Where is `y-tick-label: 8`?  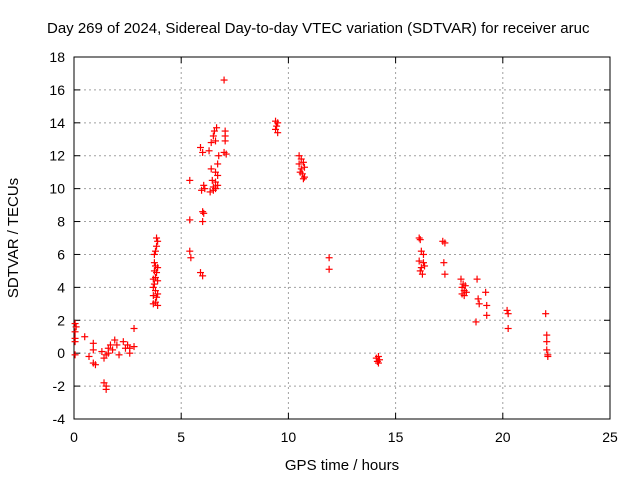 y-tick-label: 8 is located at coordinates (61, 222).